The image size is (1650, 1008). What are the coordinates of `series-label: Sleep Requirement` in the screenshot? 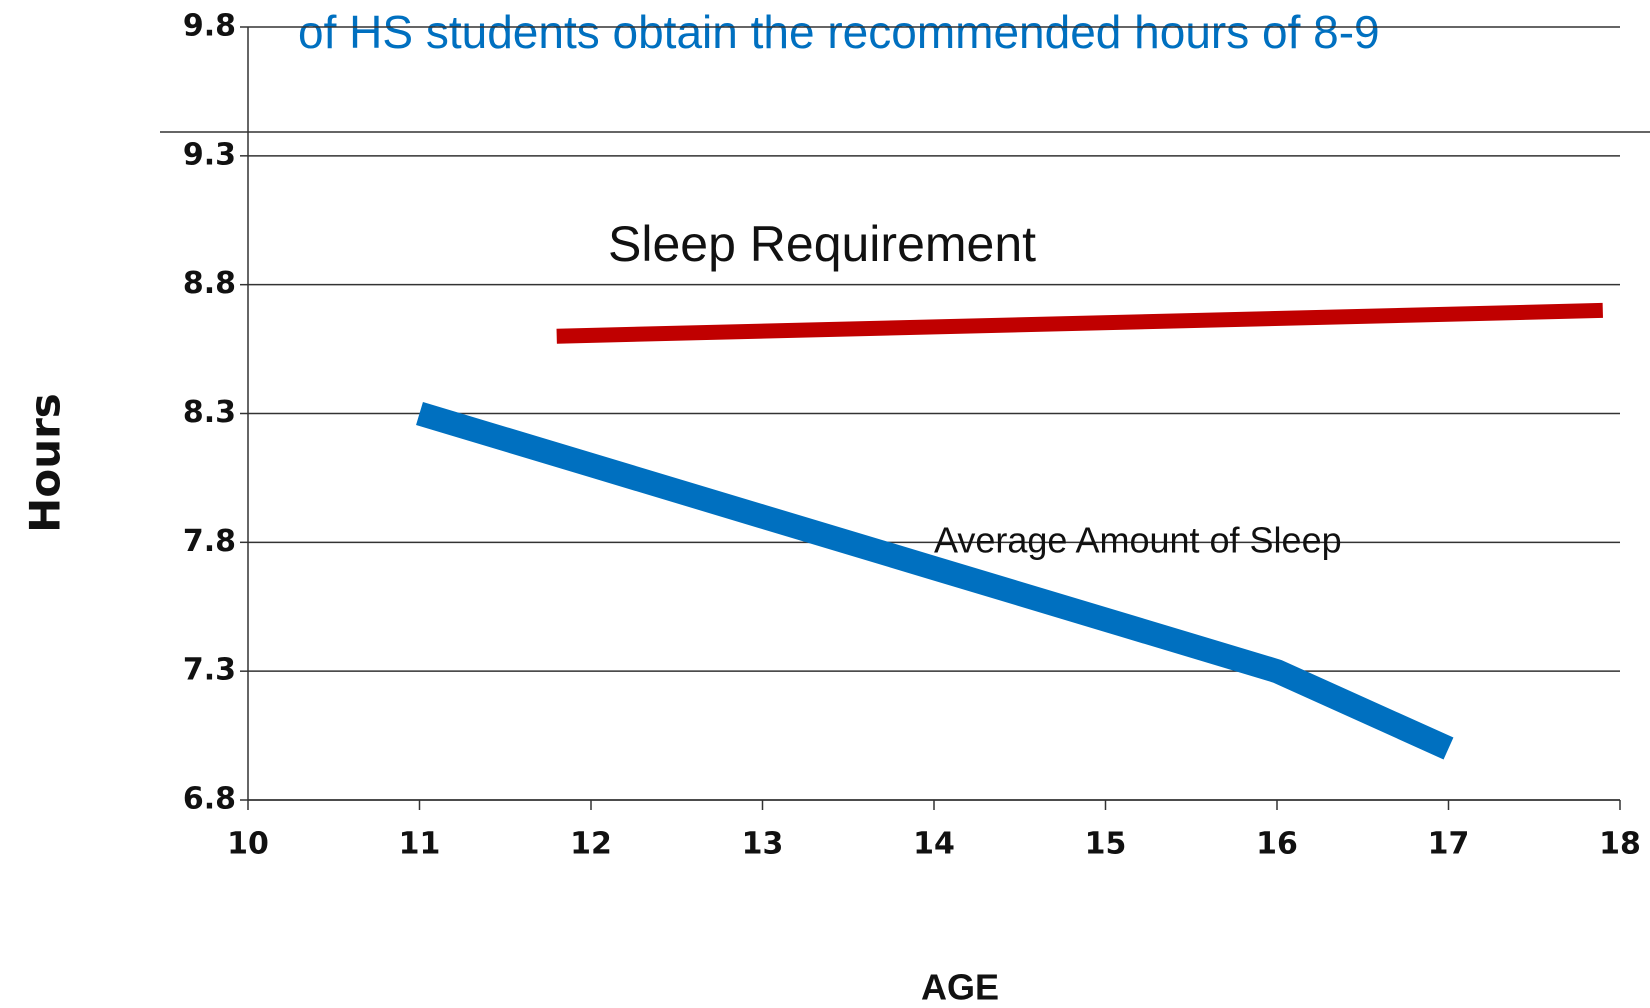 It's located at (822, 244).